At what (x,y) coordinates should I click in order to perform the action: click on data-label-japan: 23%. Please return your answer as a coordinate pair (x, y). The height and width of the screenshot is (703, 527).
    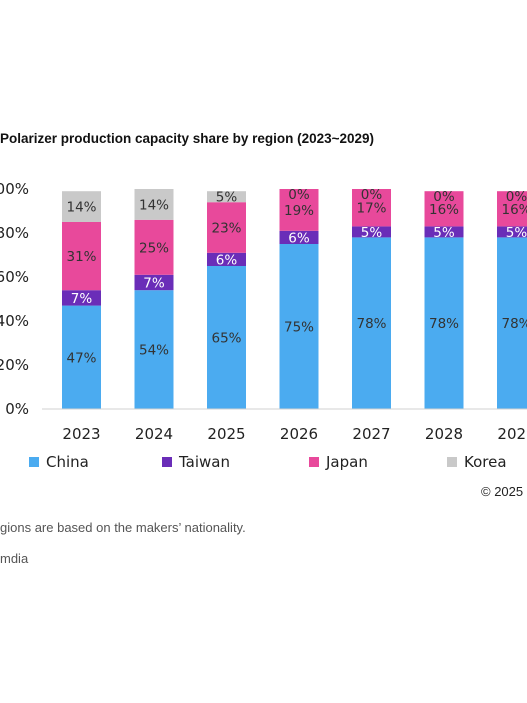
    Looking at the image, I should click on (226, 229).